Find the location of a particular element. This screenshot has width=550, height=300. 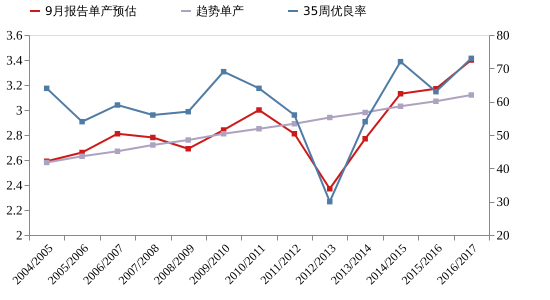

y-tick-label: 2.8 is located at coordinates (14, 135).